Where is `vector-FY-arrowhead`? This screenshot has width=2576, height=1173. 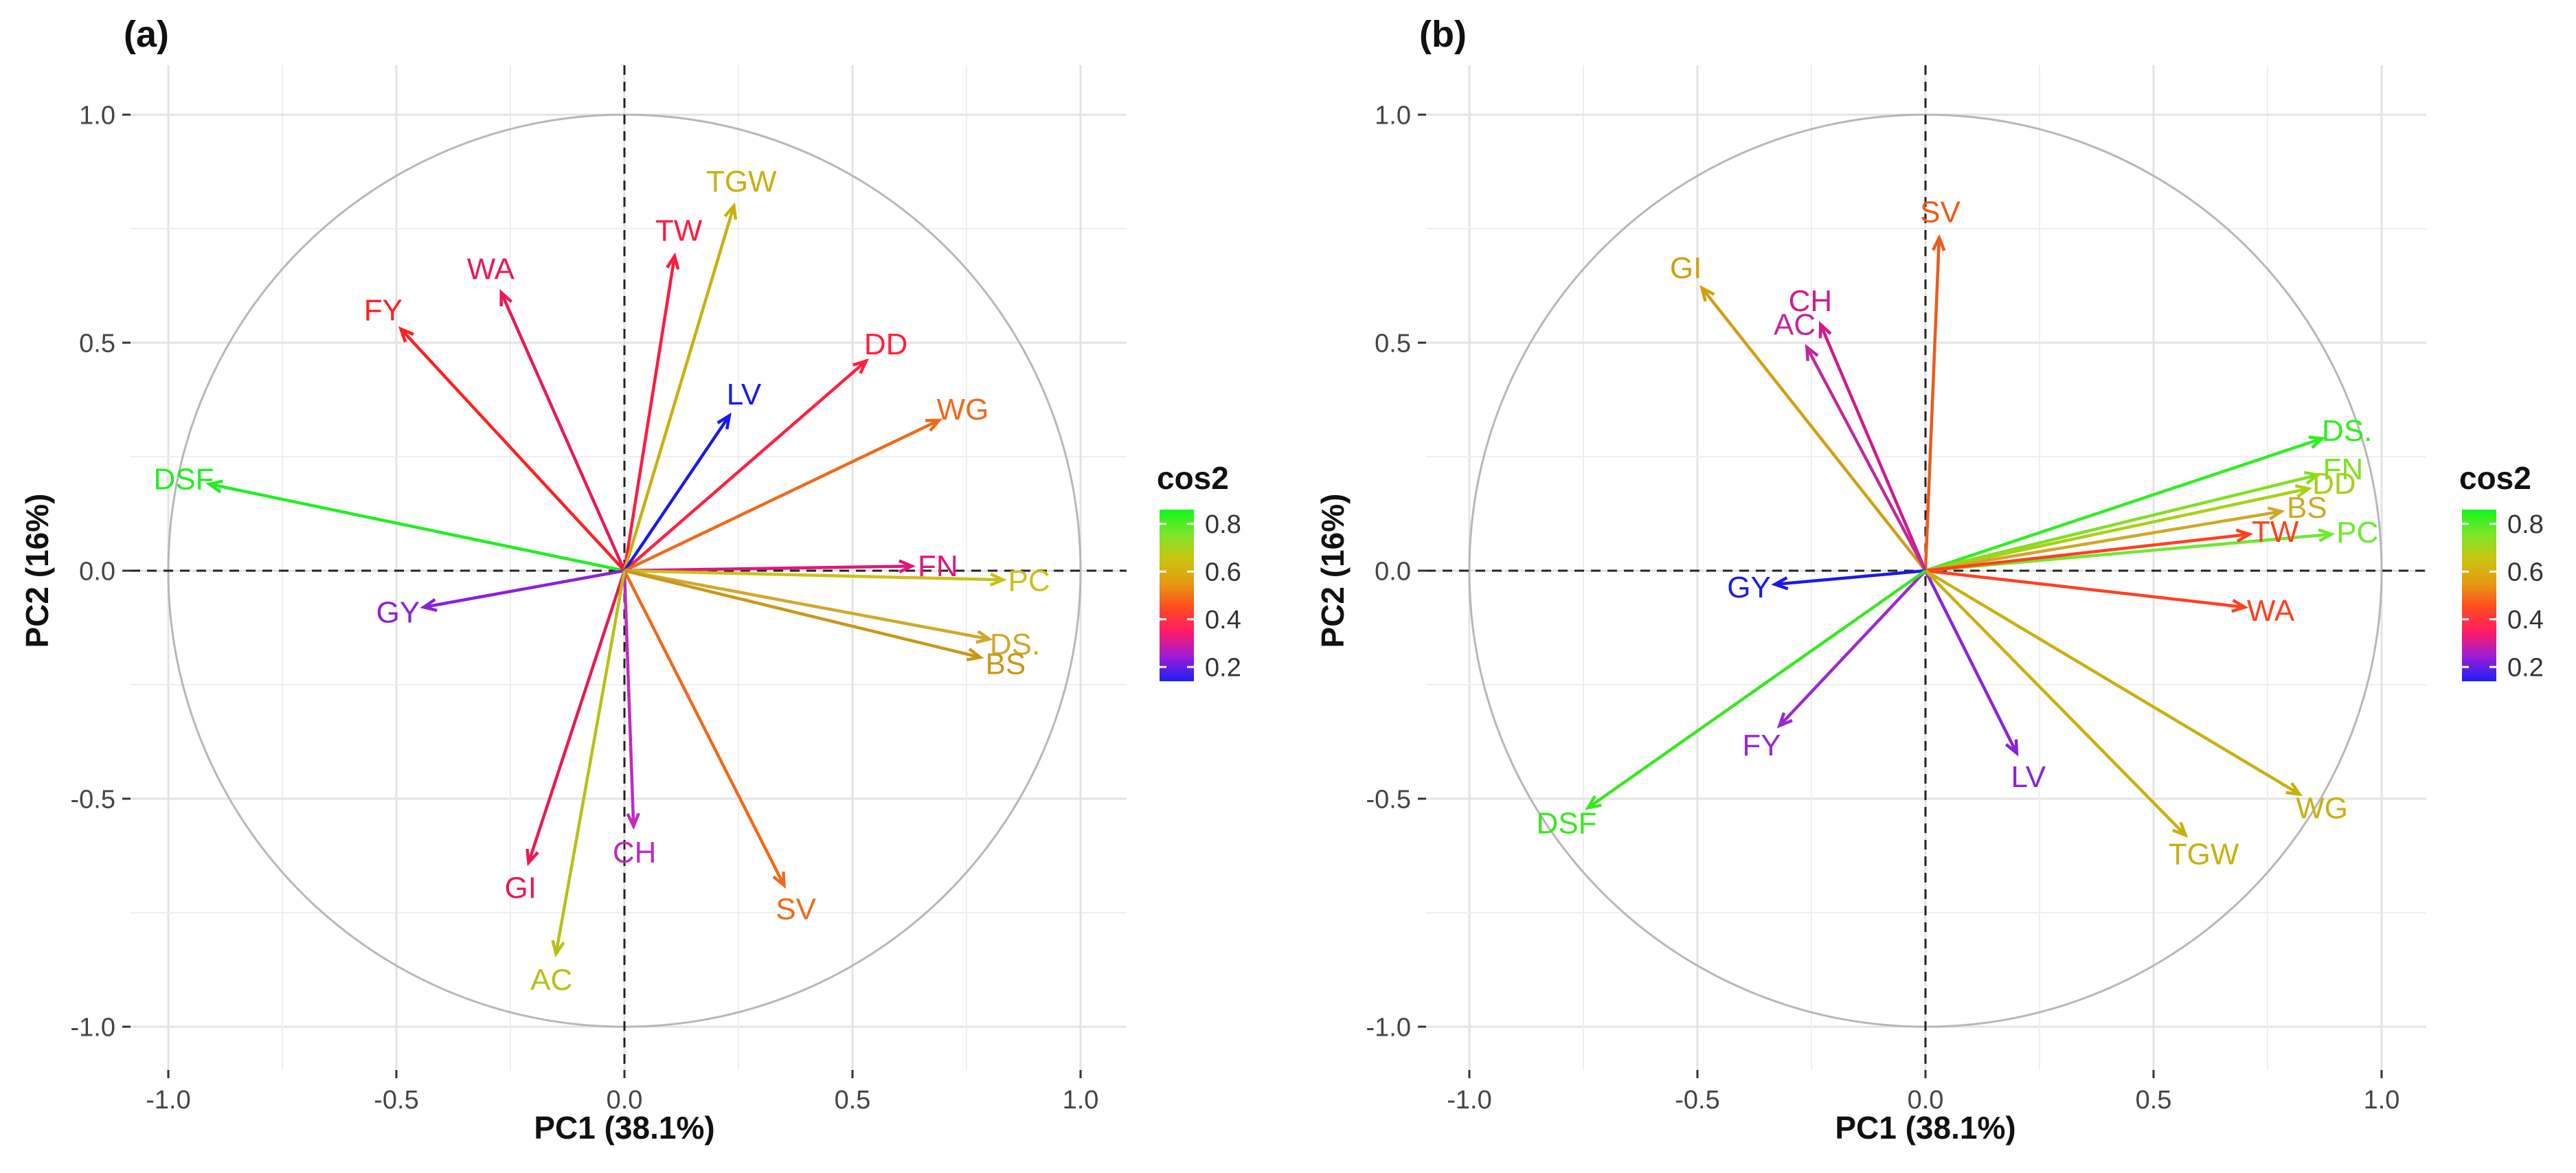 vector-FY-arrowhead is located at coordinates (1784, 720).